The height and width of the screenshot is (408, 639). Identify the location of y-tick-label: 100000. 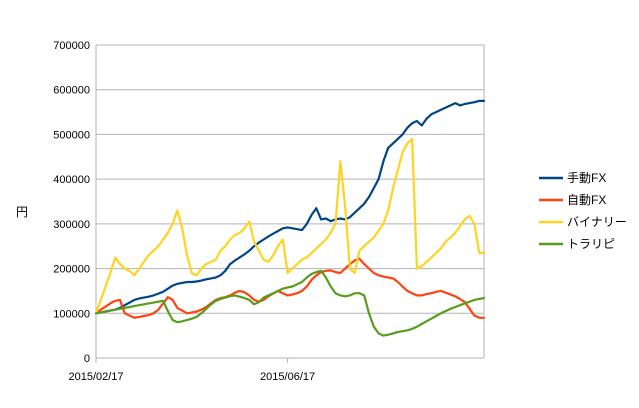
(71, 314).